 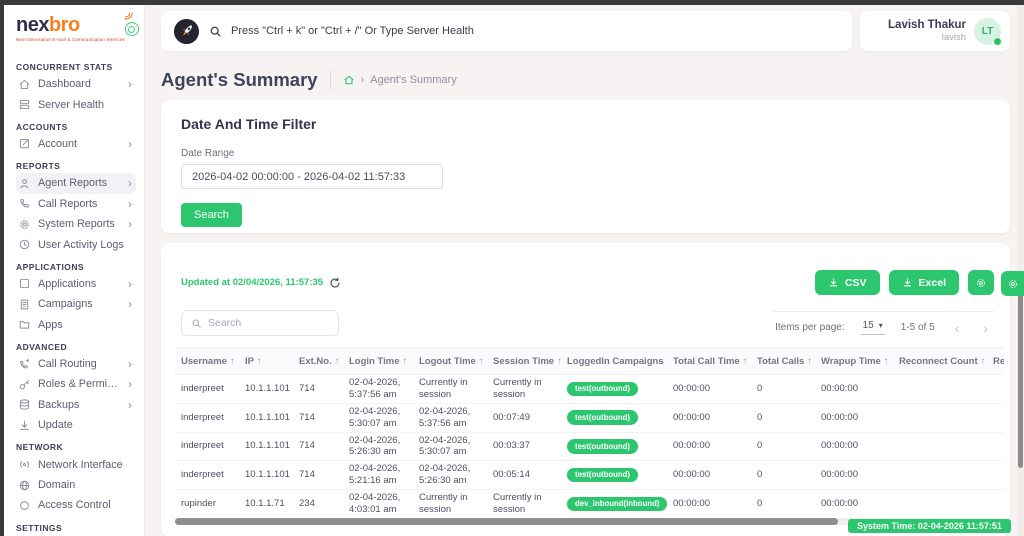 What do you see at coordinates (76, 244) in the screenshot?
I see `sidebar-item-user-activity-logs: User Activity Logs` at bounding box center [76, 244].